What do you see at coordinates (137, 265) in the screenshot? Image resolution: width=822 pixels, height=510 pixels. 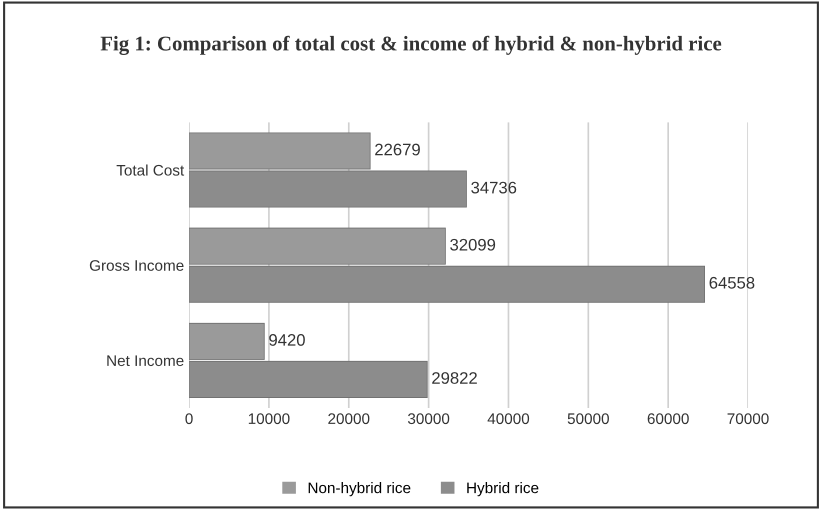 I see `y-tick-label: Gross Income` at bounding box center [137, 265].